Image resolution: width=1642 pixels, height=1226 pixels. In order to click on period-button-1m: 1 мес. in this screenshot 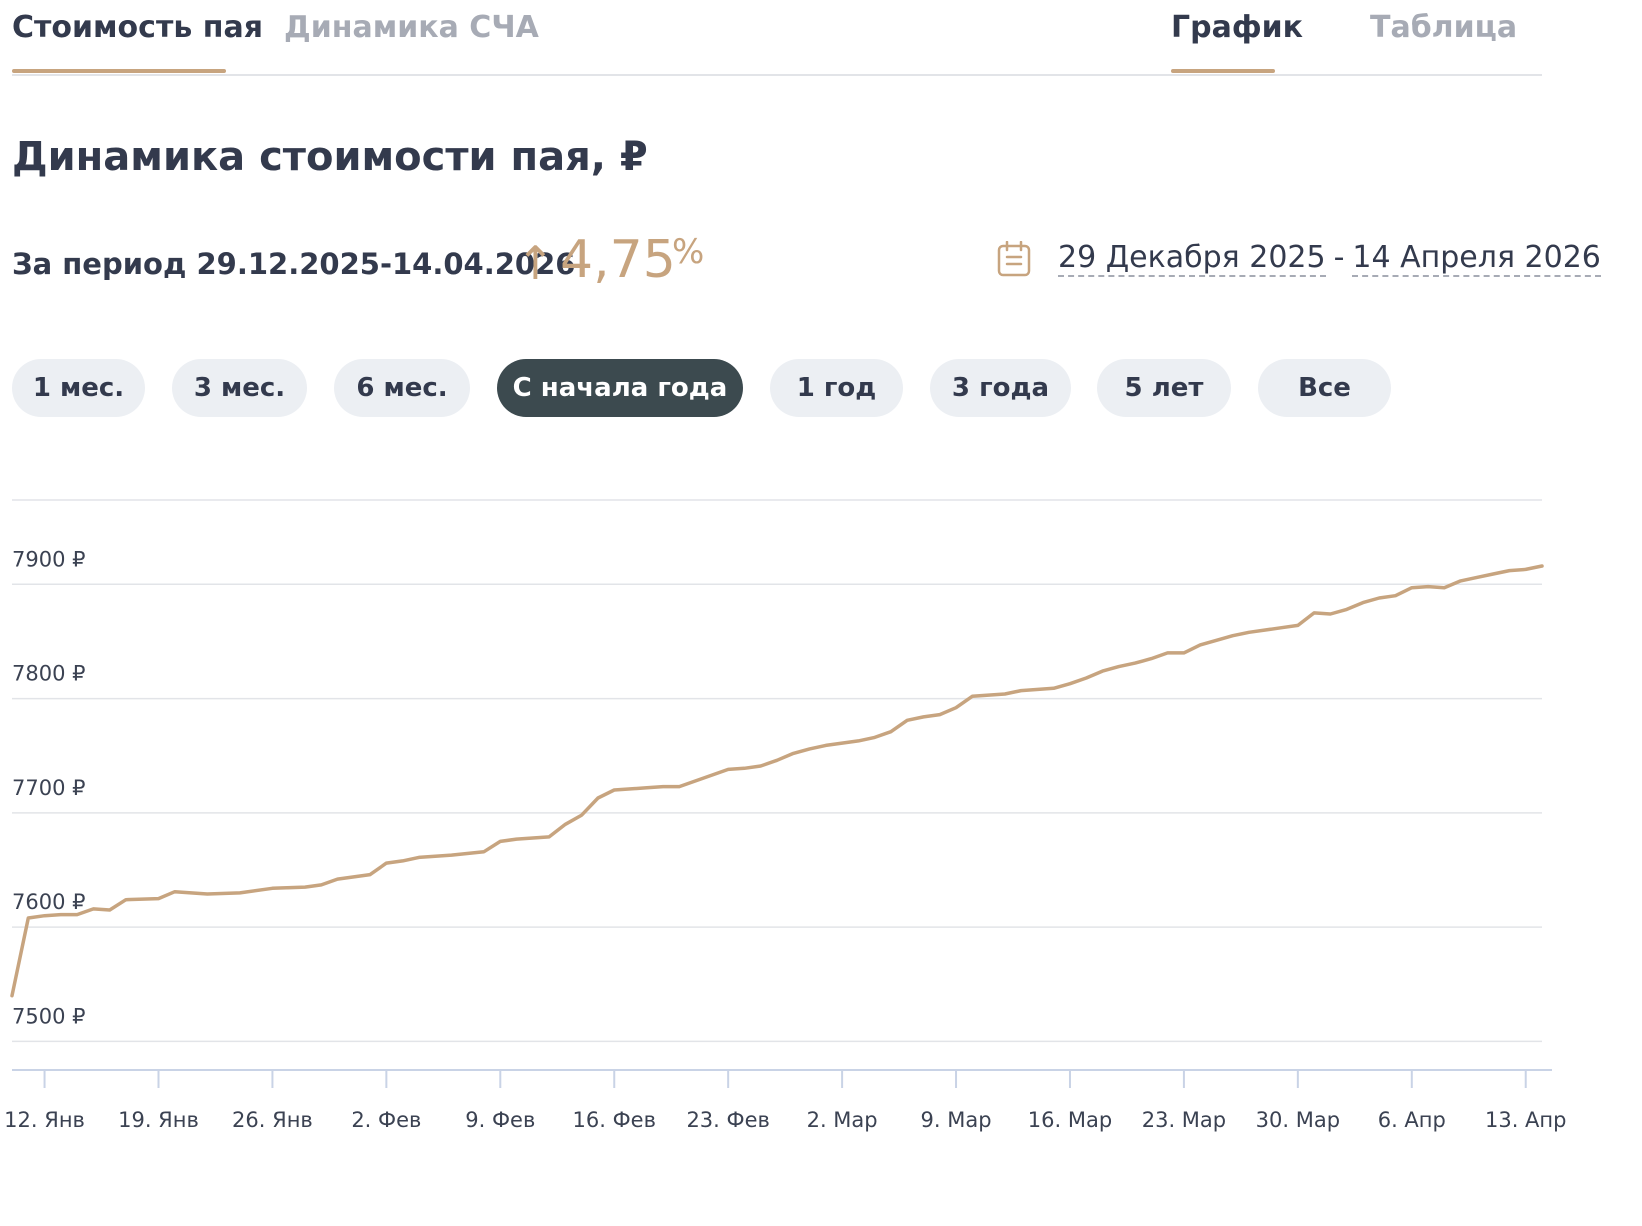, I will do `click(78, 388)`.